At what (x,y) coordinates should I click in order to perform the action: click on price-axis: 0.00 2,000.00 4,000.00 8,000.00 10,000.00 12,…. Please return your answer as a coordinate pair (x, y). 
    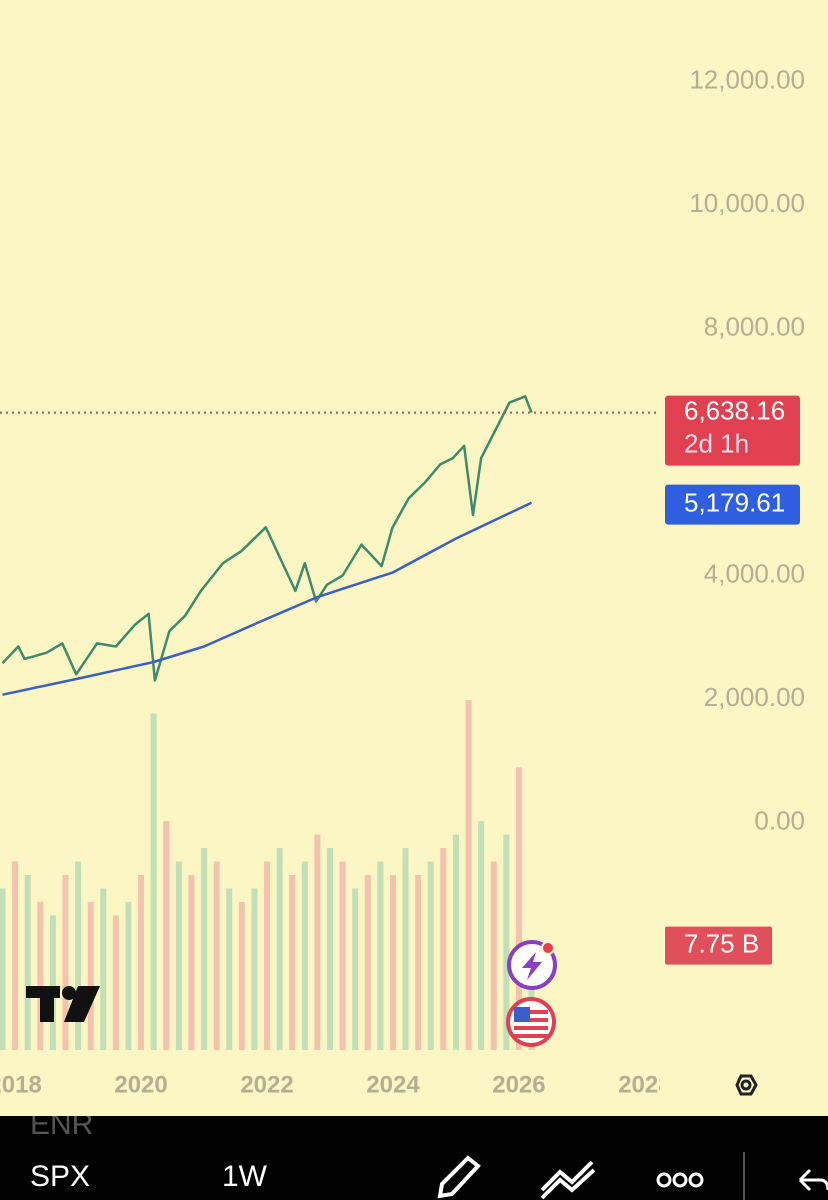
    Looking at the image, I should click on (747, 449).